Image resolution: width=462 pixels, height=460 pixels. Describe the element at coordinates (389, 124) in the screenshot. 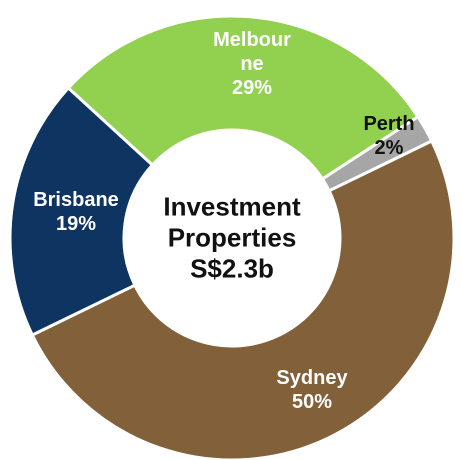

I see `category-label: Perth` at that location.